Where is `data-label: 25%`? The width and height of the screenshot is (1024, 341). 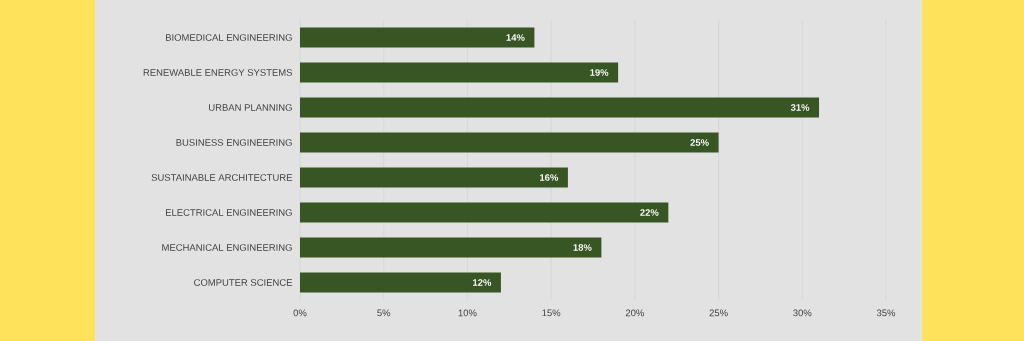 data-label: 25% is located at coordinates (699, 142).